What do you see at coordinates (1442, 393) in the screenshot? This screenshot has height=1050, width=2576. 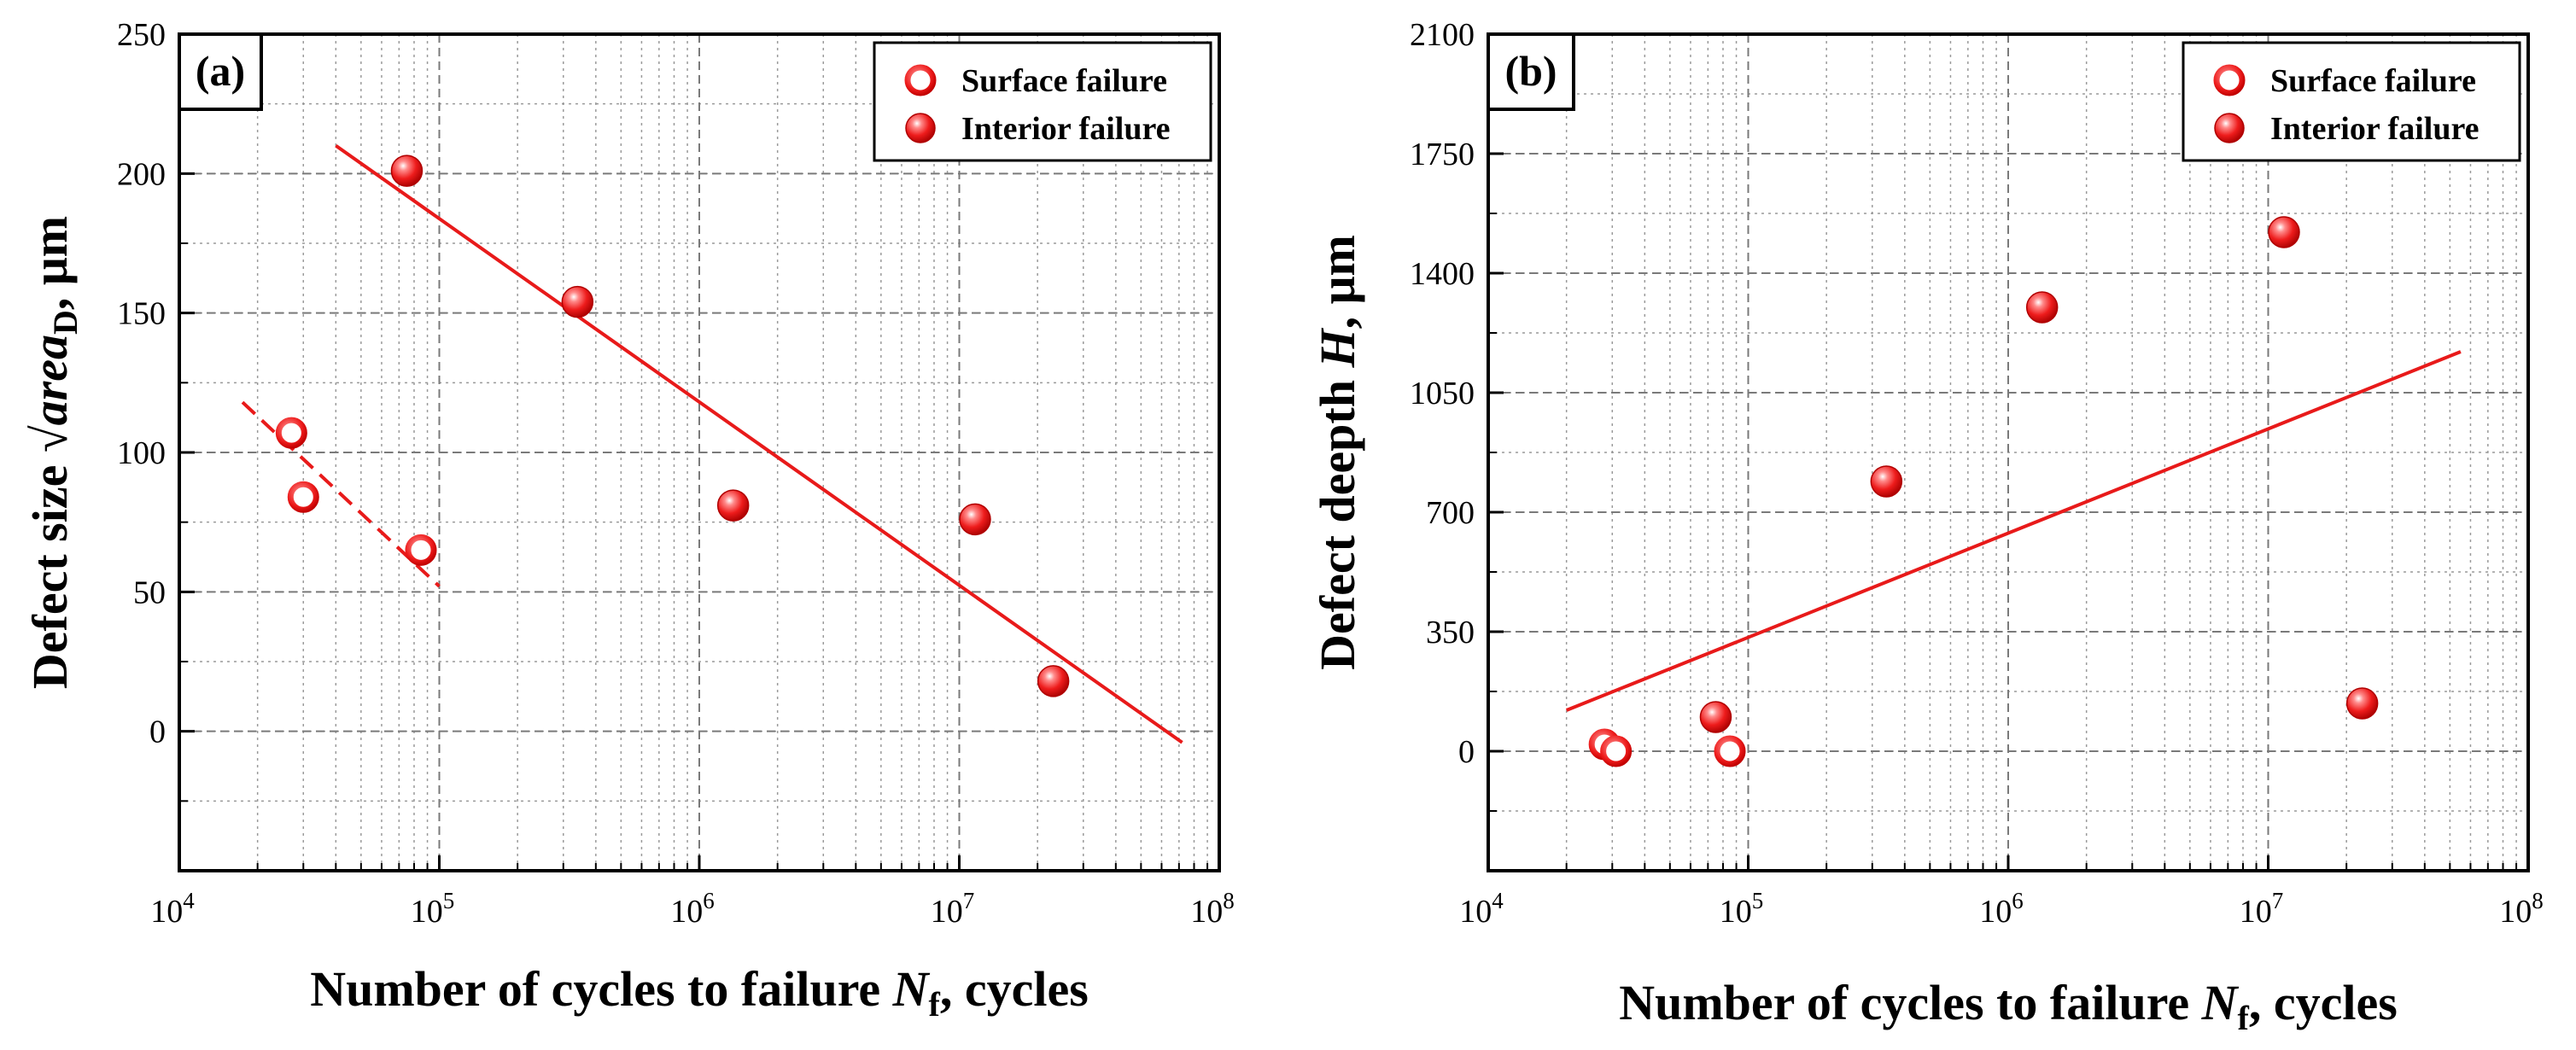 I see `y-tick-label: 1050` at bounding box center [1442, 393].